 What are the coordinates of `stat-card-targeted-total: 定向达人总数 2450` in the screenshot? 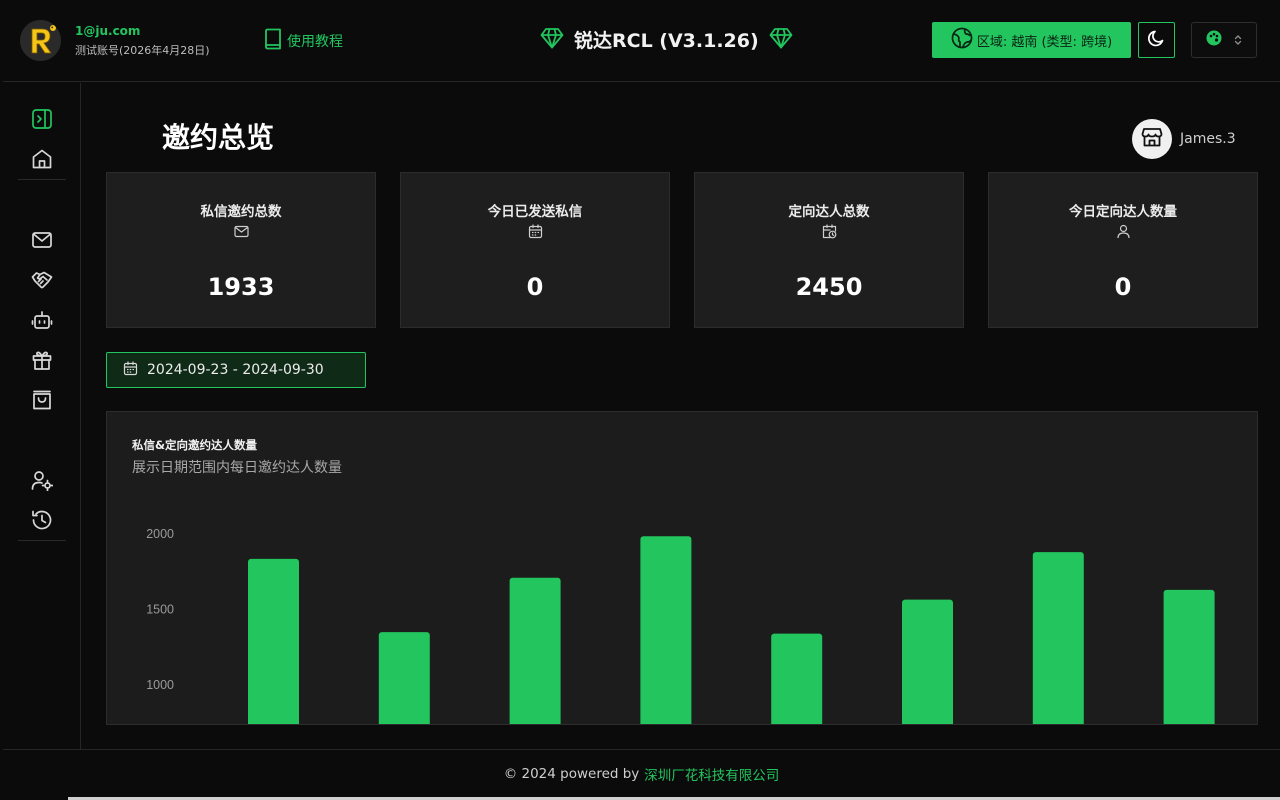 It's located at (829, 250).